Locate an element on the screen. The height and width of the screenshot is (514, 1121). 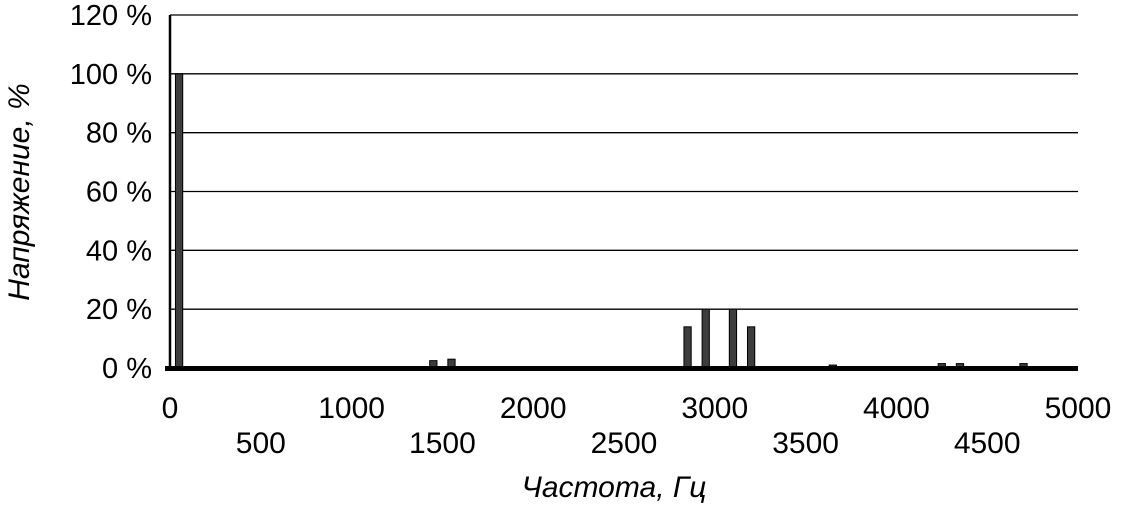
x-axis-title: Частота, Гц is located at coordinates (614, 487).